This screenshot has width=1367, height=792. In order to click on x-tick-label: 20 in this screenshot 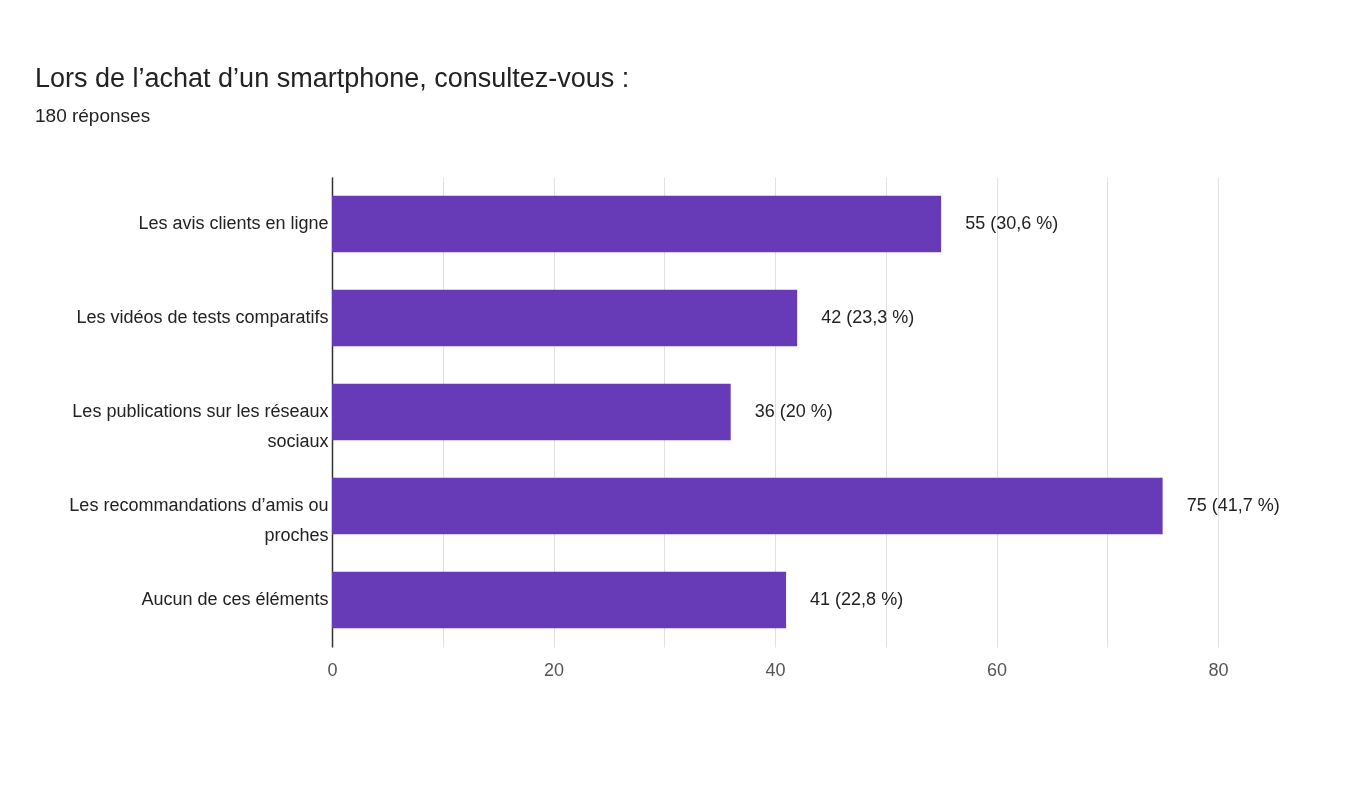, I will do `click(554, 669)`.